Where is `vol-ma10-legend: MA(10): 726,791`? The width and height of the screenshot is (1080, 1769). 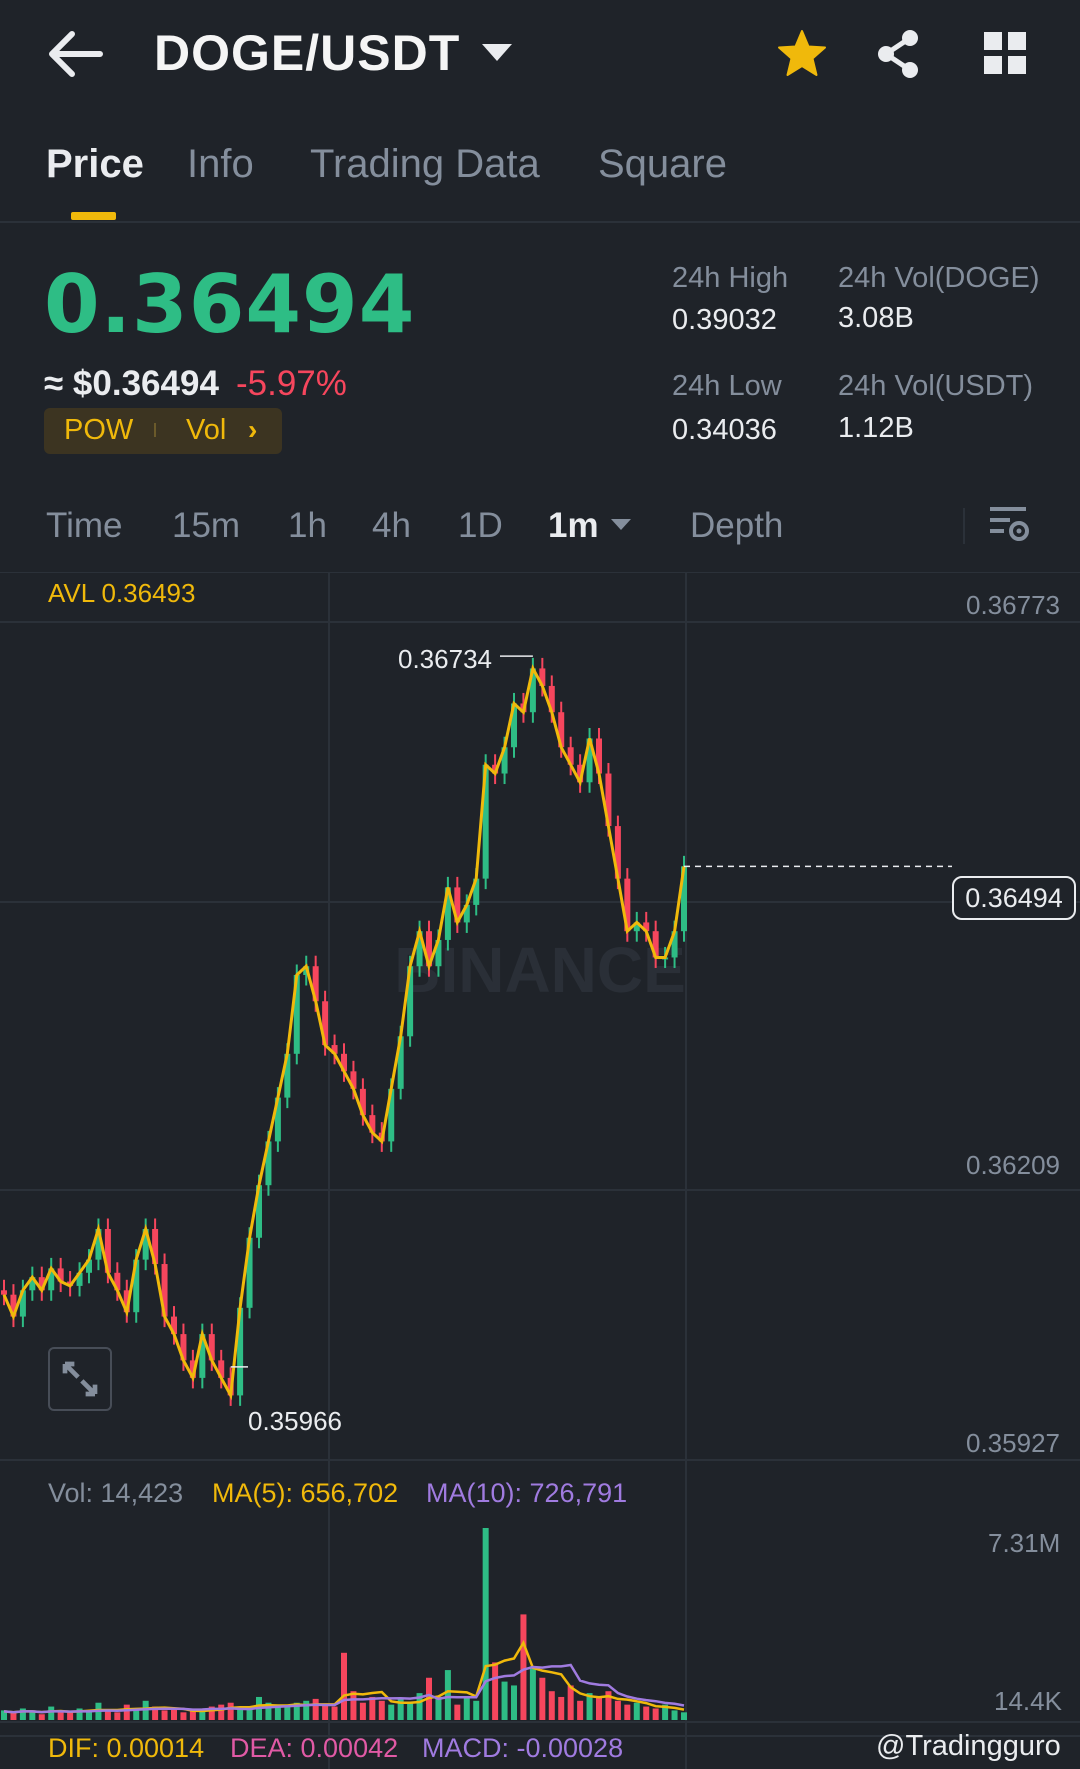 vol-ma10-legend: MA(10): 726,791 is located at coordinates (527, 1493).